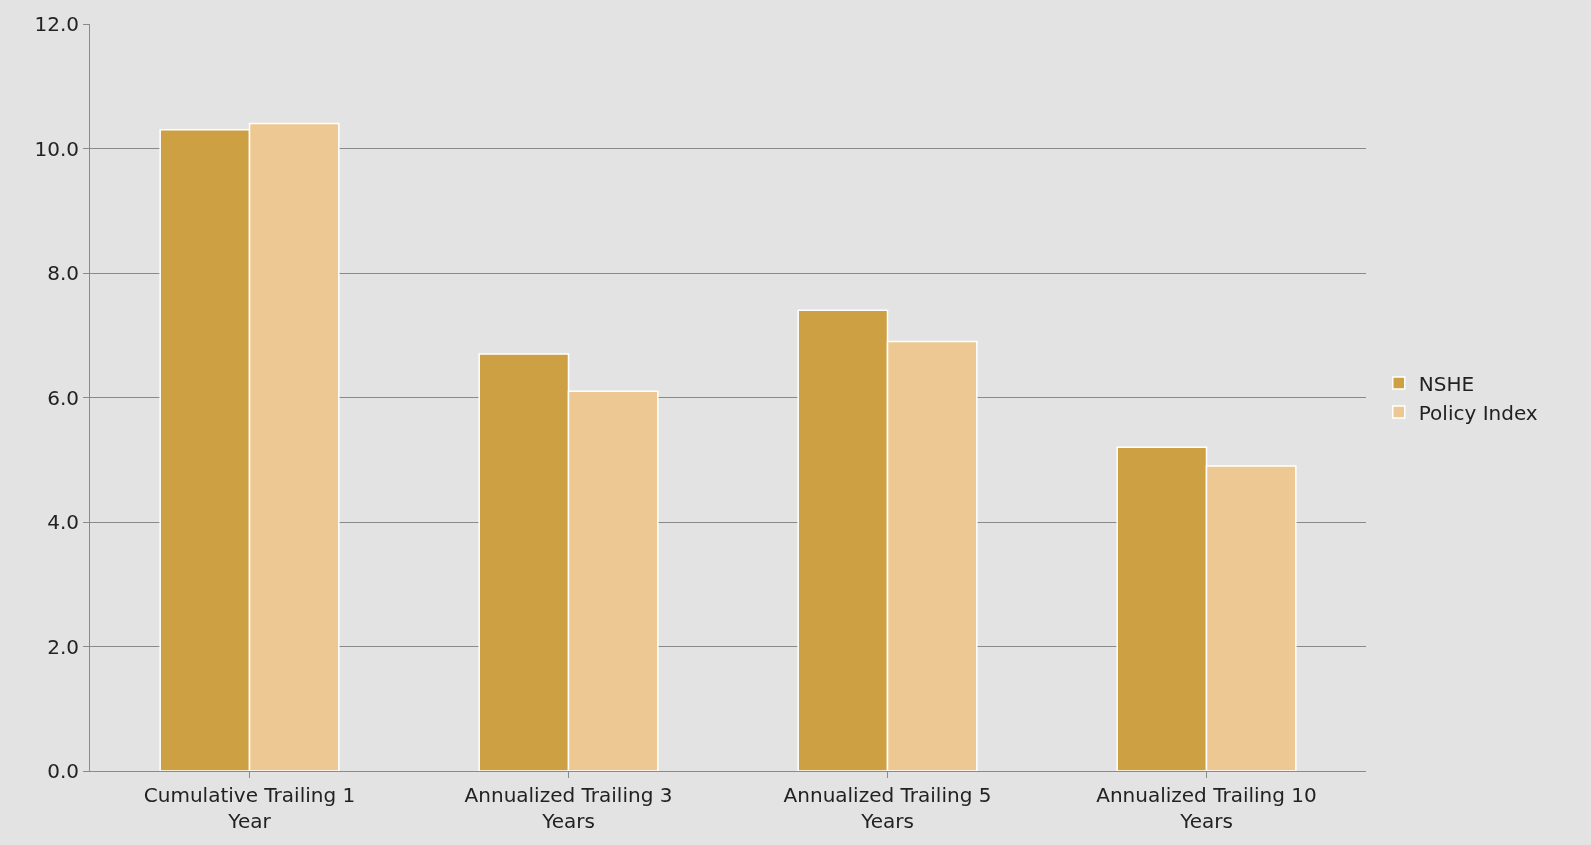 This screenshot has width=1591, height=845. I want to click on legend-label: Policy Index, so click(1478, 412).